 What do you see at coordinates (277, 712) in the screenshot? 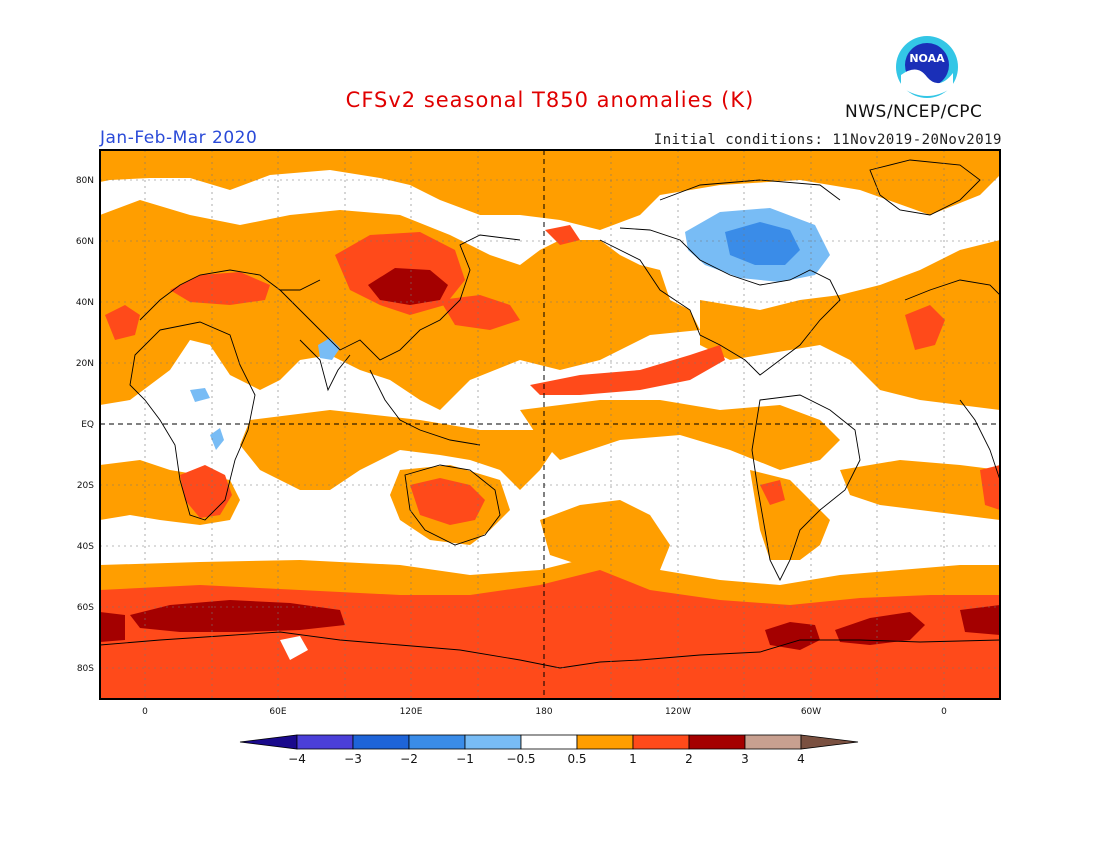
I see `lon-tick: 60E` at bounding box center [277, 712].